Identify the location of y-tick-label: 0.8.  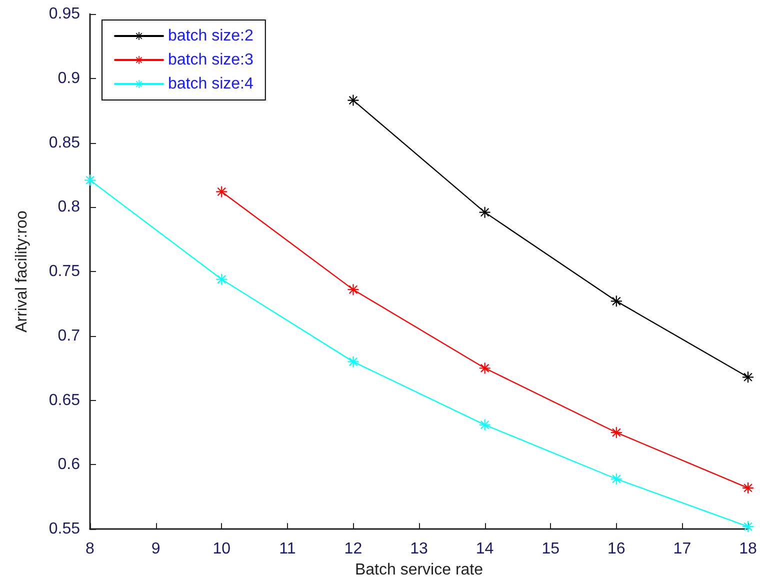
(69, 207).